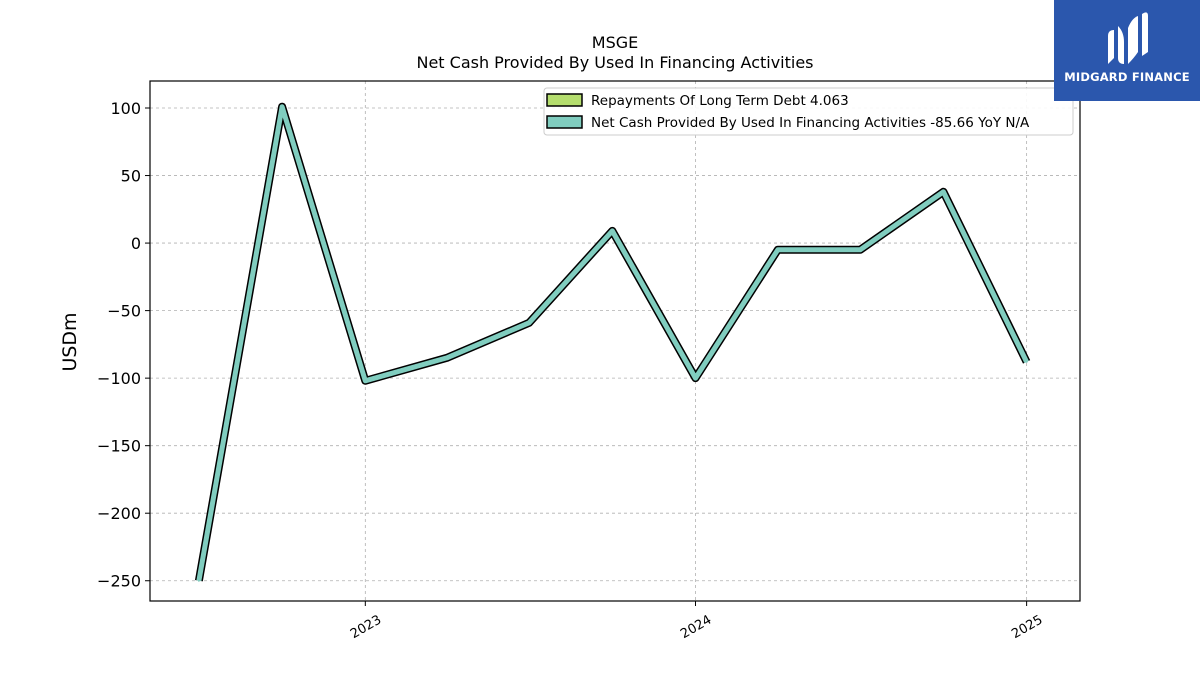 Image resolution: width=1200 pixels, height=675 pixels. Describe the element at coordinates (1027, 628) in the screenshot. I see `x-tick-label: 2025` at that location.